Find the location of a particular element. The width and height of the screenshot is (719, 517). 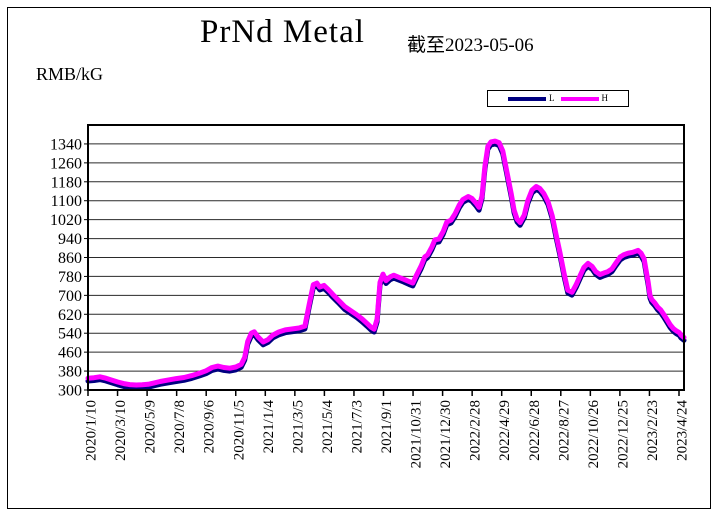

x-axis-label: 2022/6/28 is located at coordinates (535, 430).